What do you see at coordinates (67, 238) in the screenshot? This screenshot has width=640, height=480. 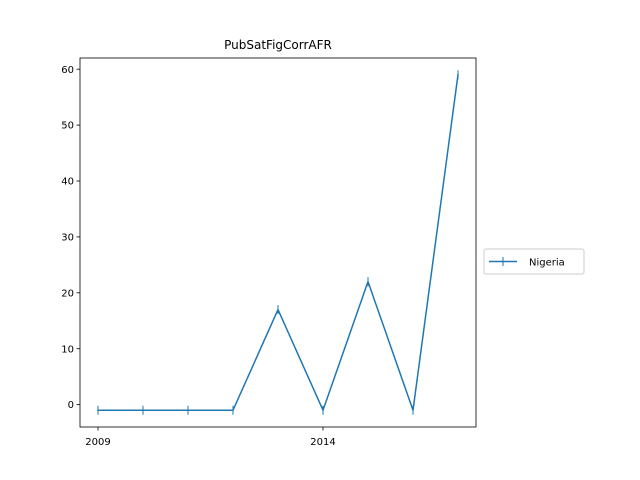 I see `y-tick-label: 30` at bounding box center [67, 238].